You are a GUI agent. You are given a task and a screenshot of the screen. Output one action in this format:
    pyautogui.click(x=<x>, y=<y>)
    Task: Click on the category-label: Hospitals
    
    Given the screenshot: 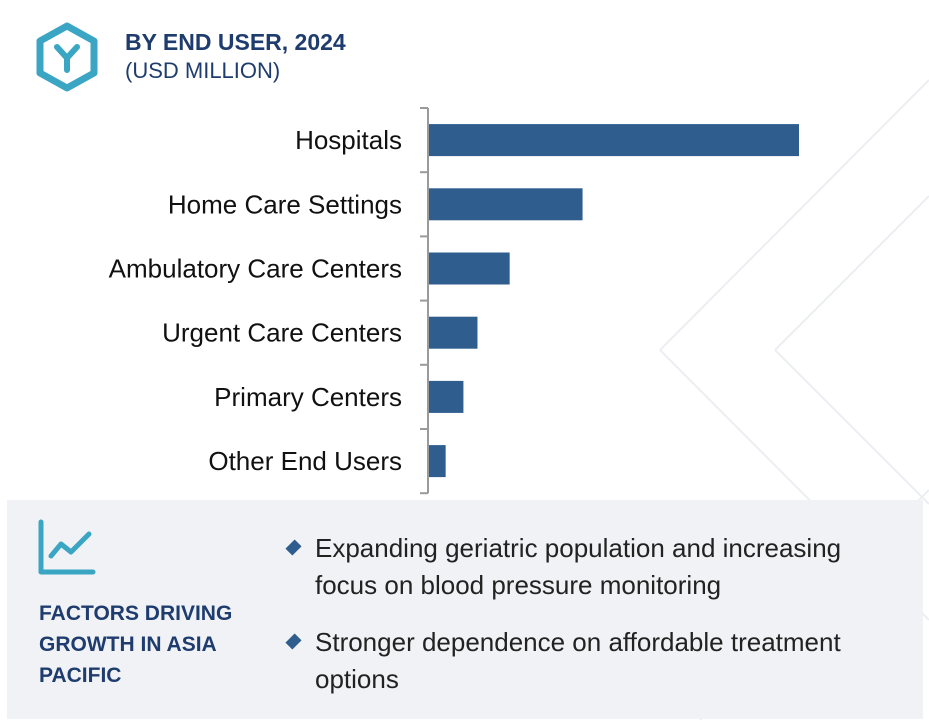 What is the action you would take?
    pyautogui.click(x=348, y=140)
    